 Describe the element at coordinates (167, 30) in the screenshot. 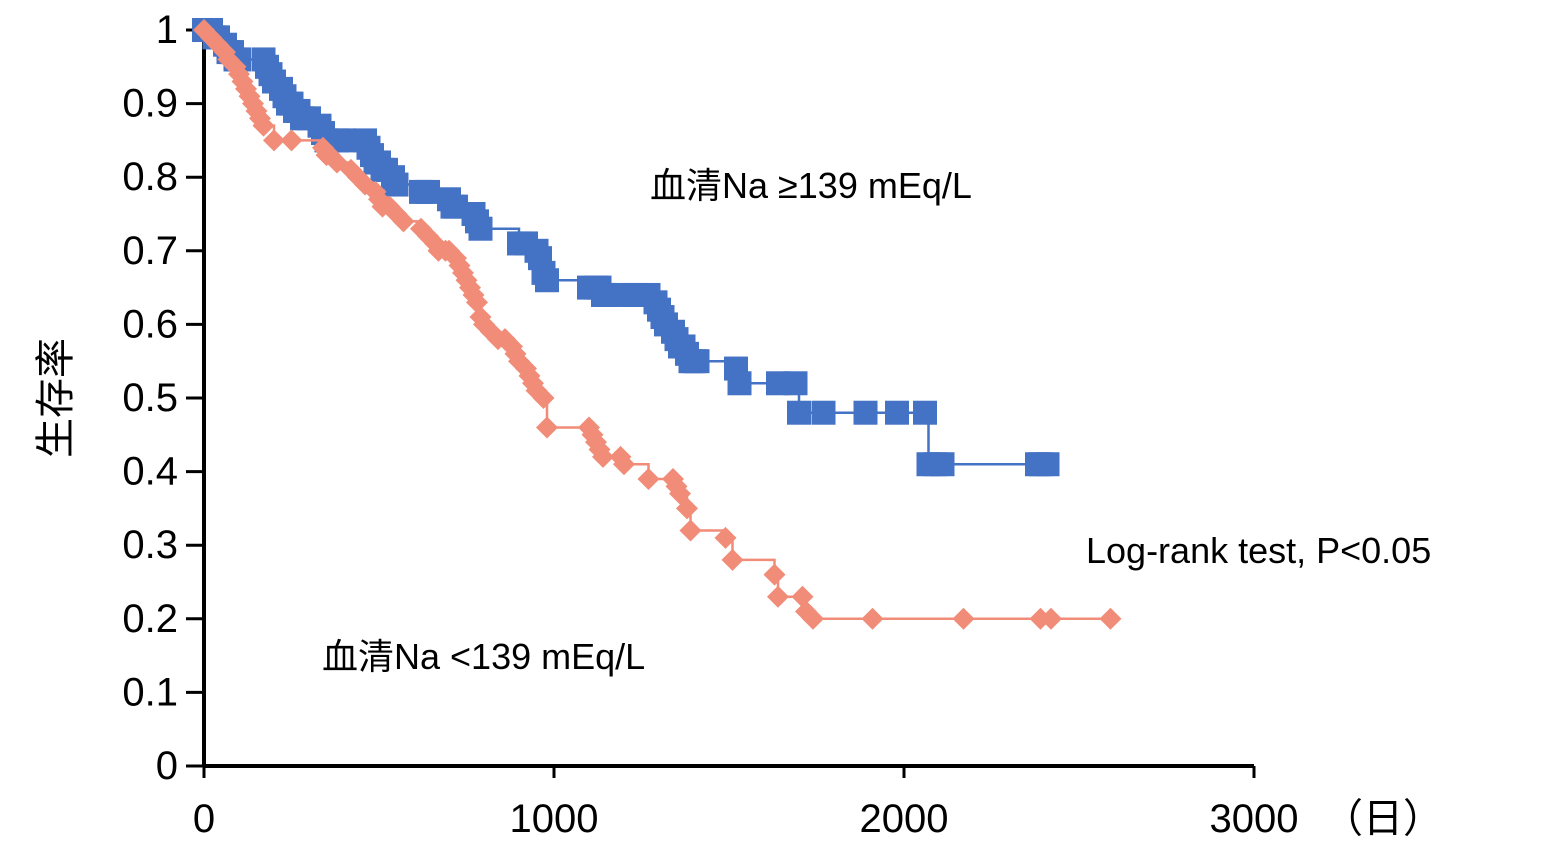

I see `y-tick-label: 1` at that location.